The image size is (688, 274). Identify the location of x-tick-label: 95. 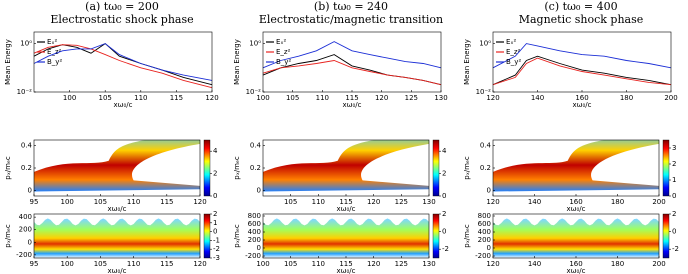
(34, 264).